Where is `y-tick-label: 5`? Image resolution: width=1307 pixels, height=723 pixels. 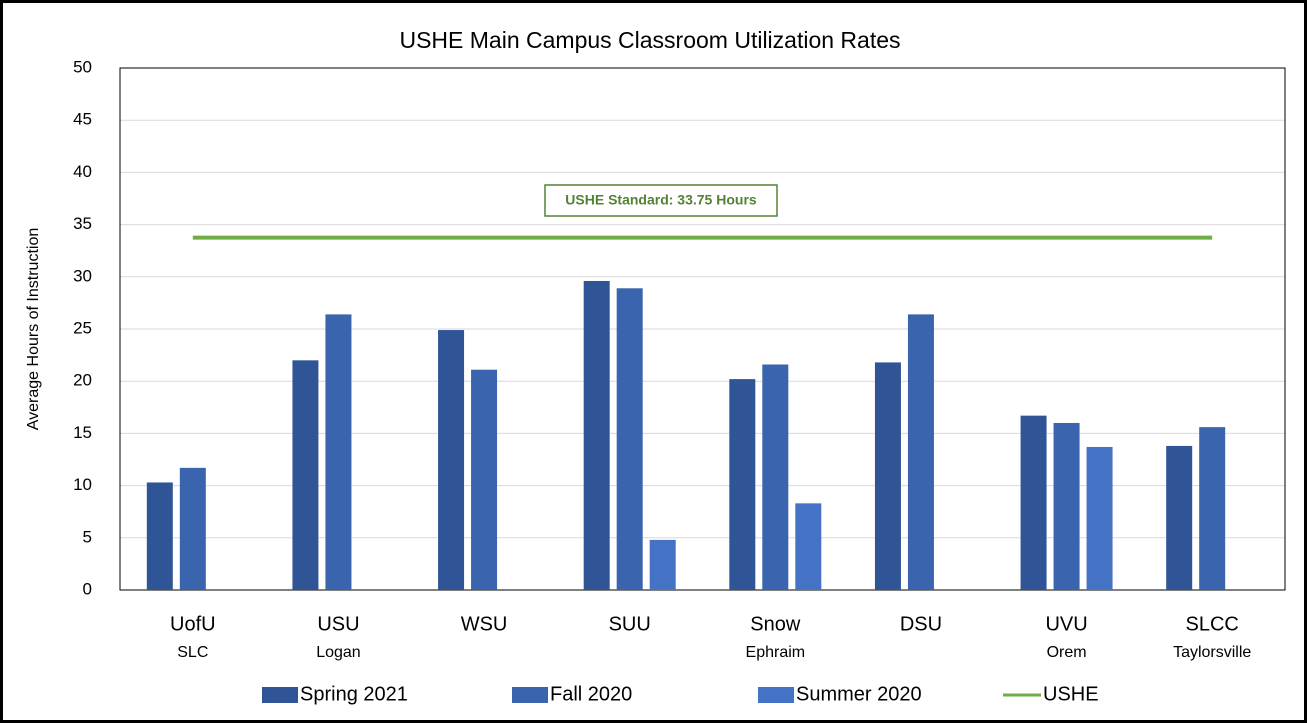 y-tick-label: 5 is located at coordinates (87, 536).